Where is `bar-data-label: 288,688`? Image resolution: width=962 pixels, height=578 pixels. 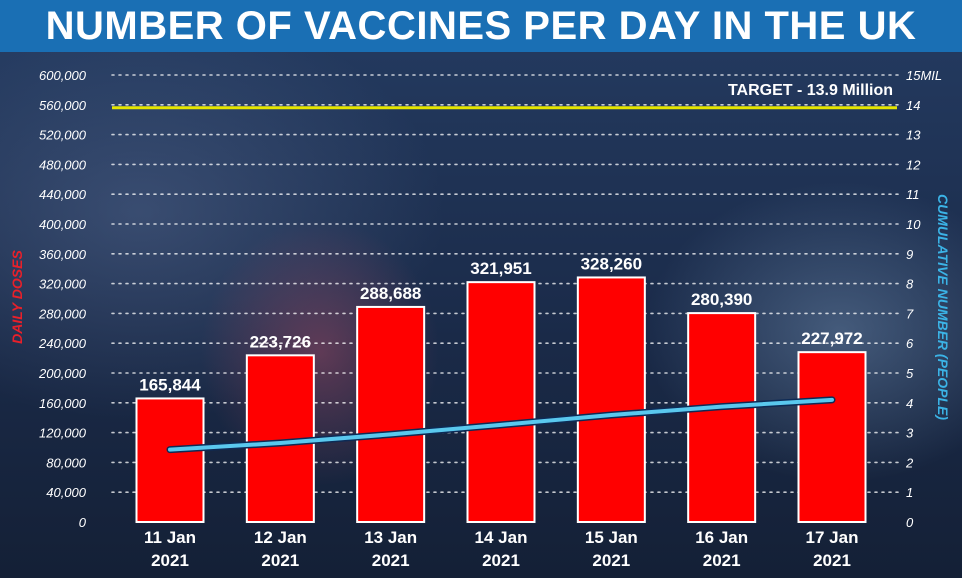
bar-data-label: 288,688 is located at coordinates (390, 293).